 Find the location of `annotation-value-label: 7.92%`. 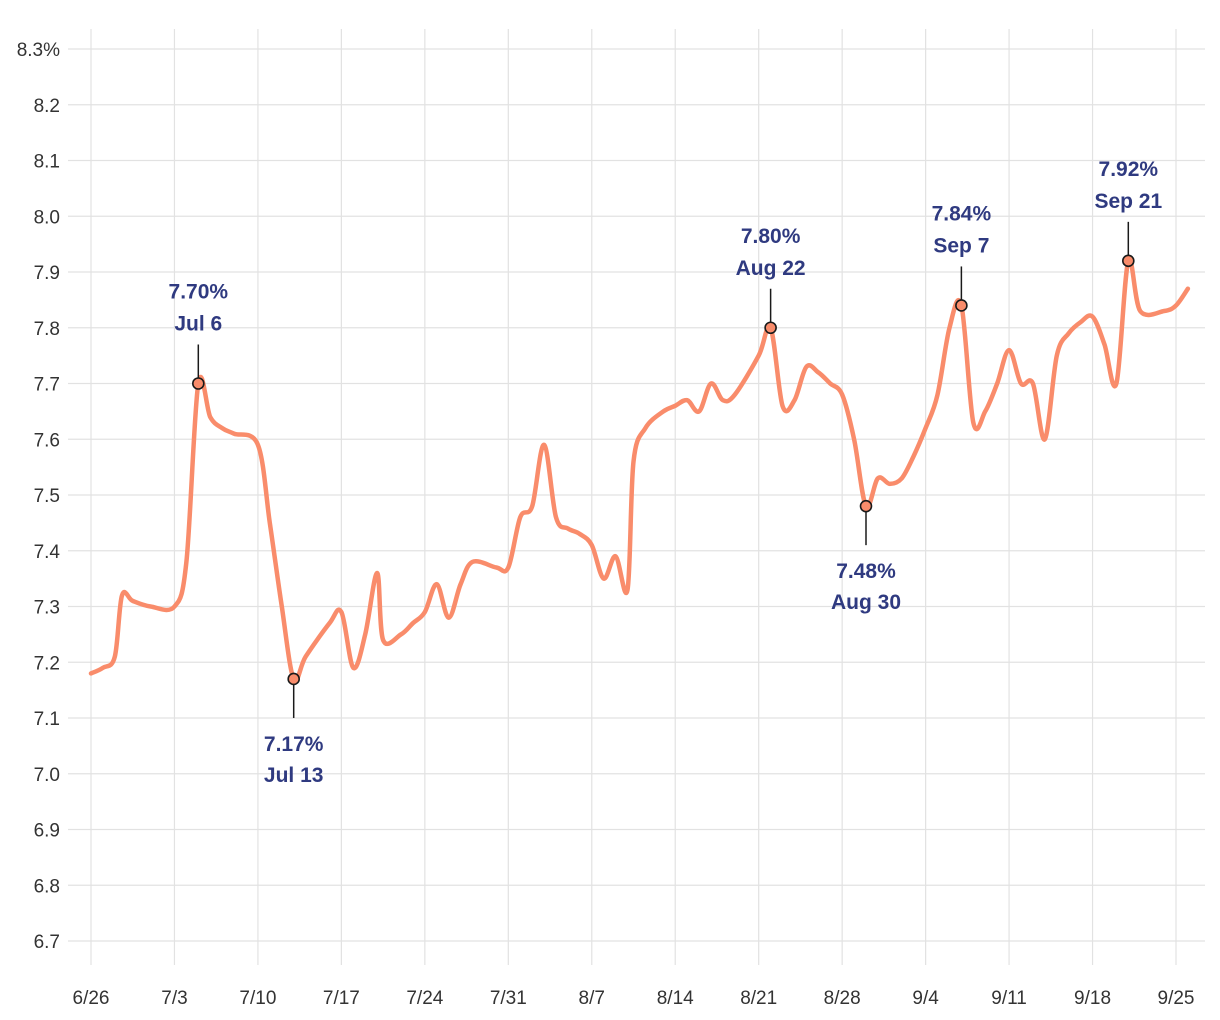

annotation-value-label: 7.92% is located at coordinates (1129, 169).